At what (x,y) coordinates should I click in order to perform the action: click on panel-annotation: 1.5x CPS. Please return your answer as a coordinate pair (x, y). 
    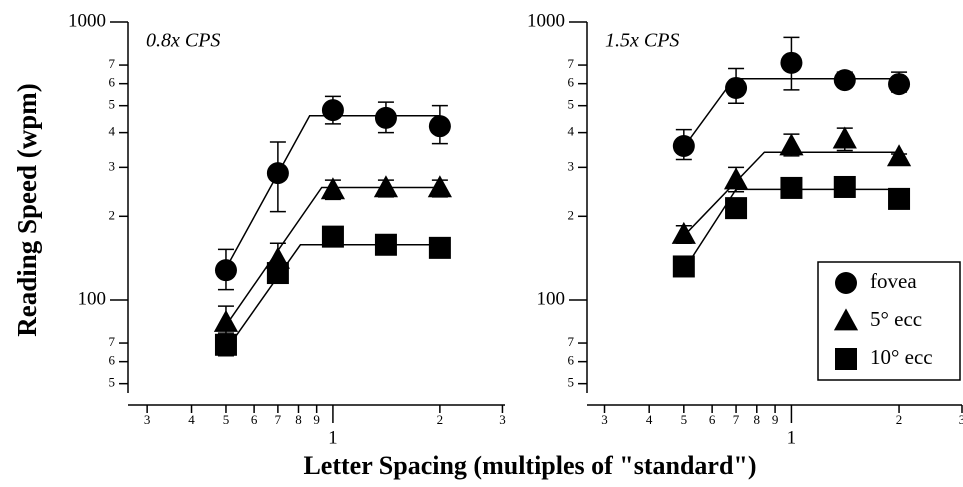
    Looking at the image, I should click on (642, 41).